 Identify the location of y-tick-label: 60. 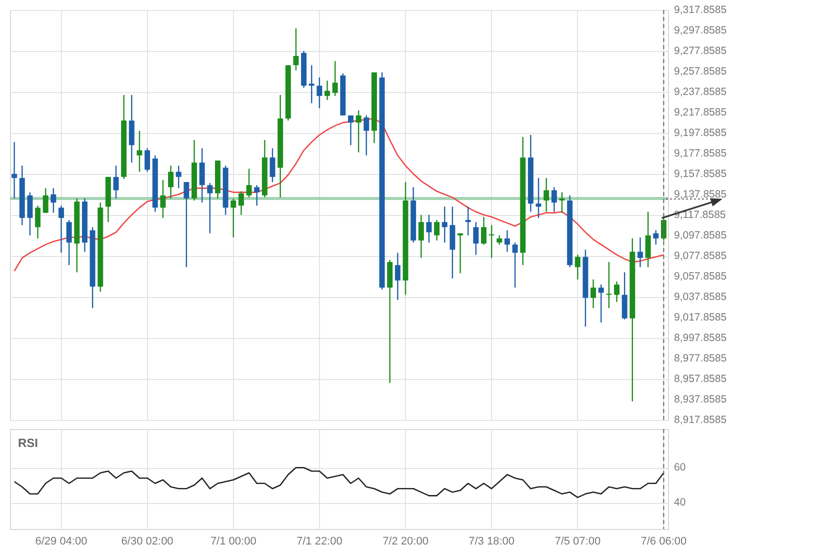
(680, 468).